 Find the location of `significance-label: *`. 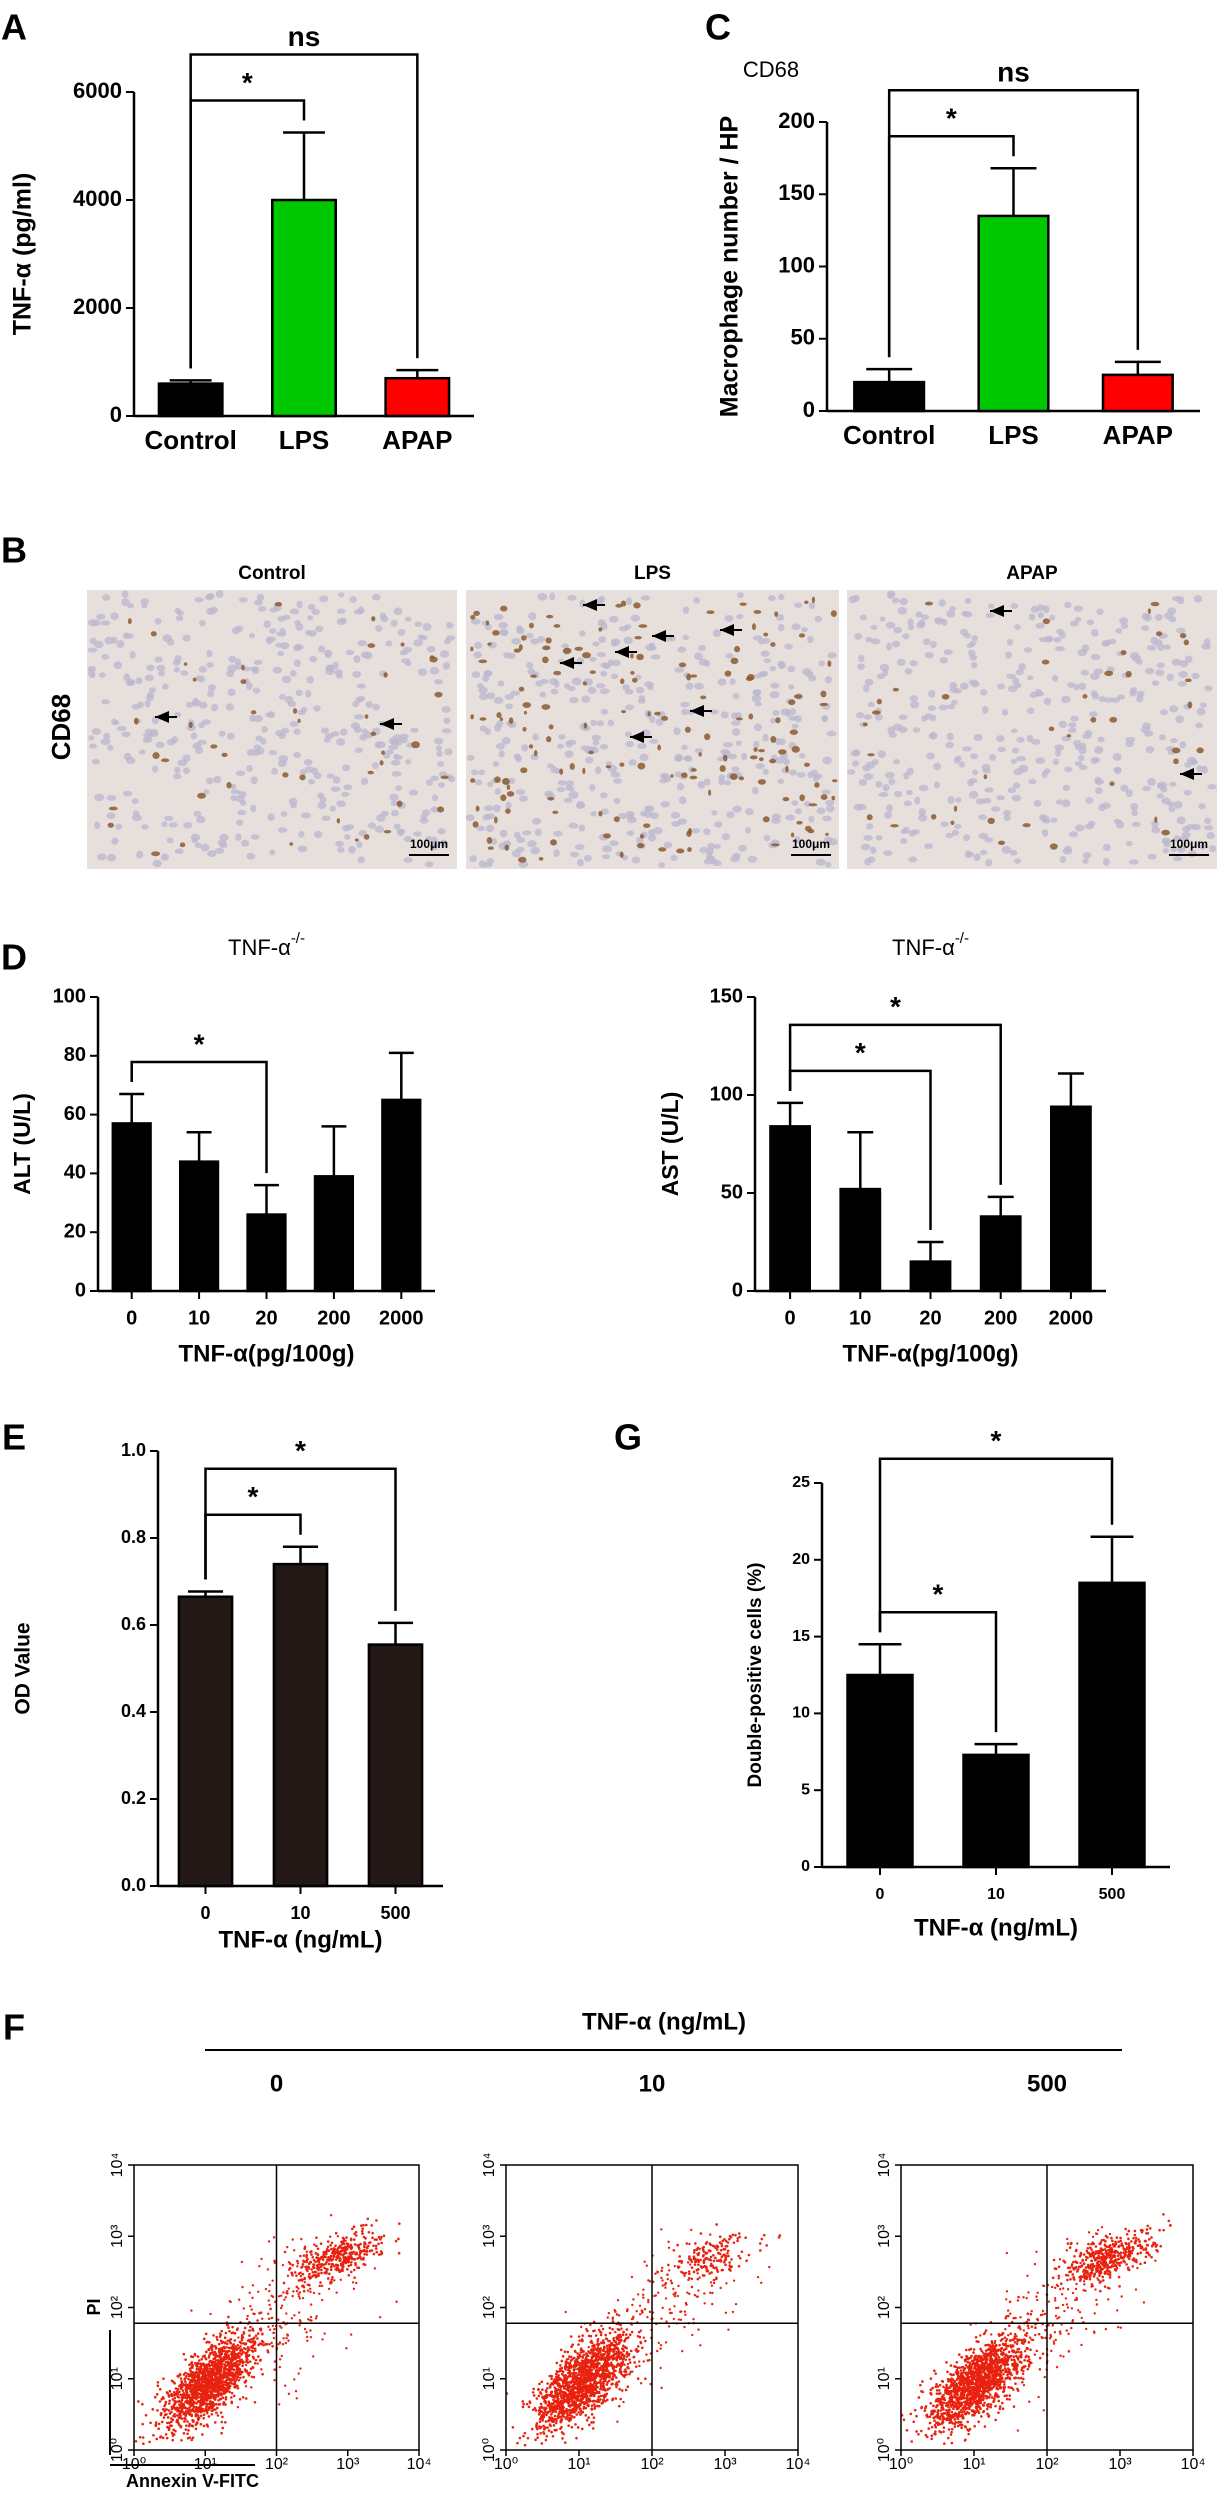

significance-label: * is located at coordinates (895, 1006).